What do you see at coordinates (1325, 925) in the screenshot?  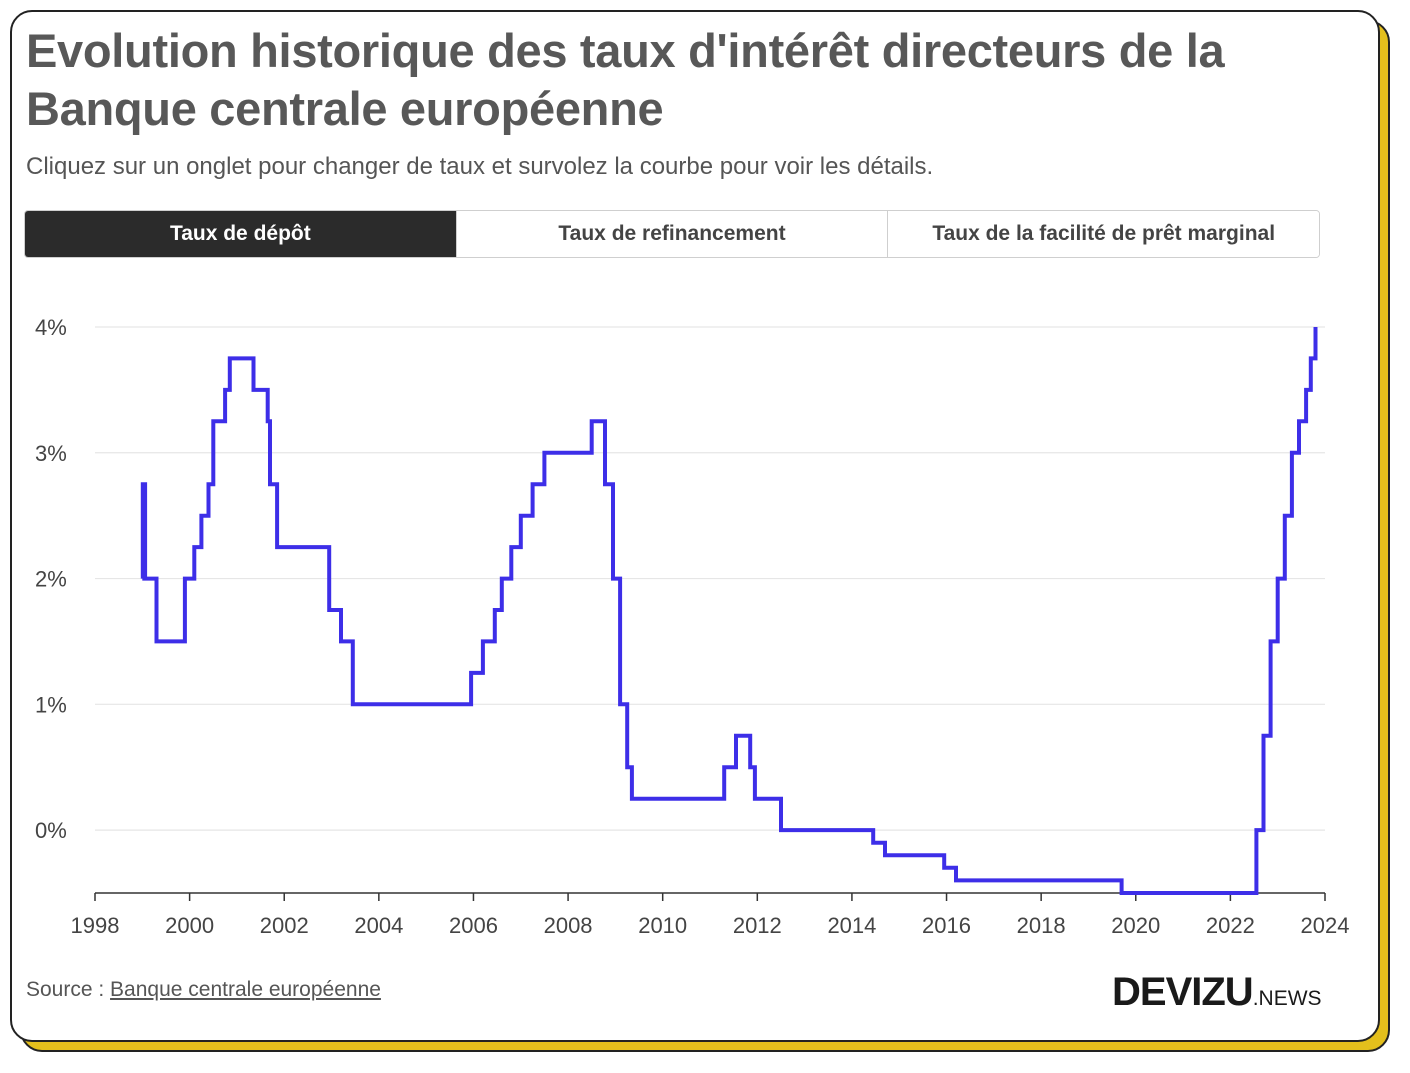 I see `x-tick-label: 2024` at bounding box center [1325, 925].